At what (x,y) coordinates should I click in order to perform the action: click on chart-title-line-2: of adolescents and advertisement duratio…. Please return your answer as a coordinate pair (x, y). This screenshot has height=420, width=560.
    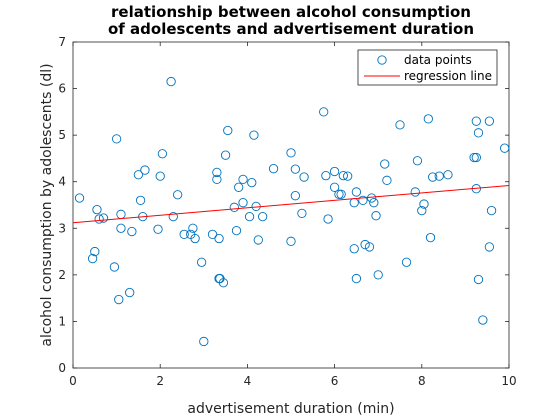
    Looking at the image, I should click on (291, 29).